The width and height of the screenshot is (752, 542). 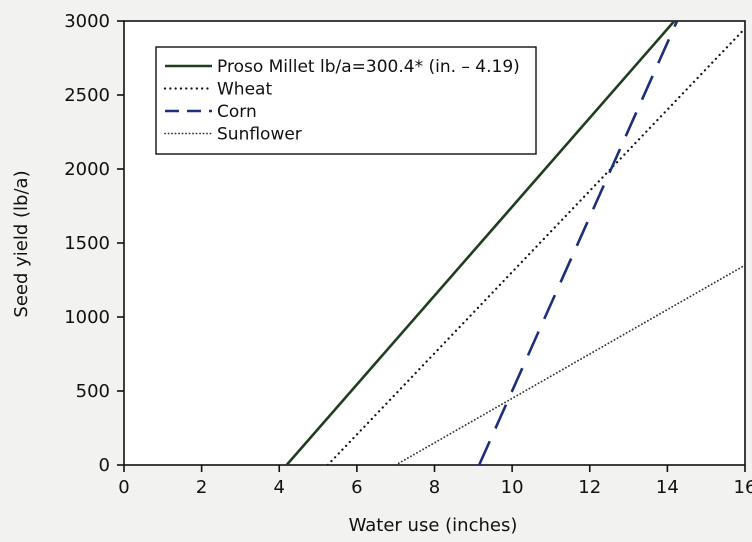 I want to click on y-tick-label: 0, so click(x=104, y=465).